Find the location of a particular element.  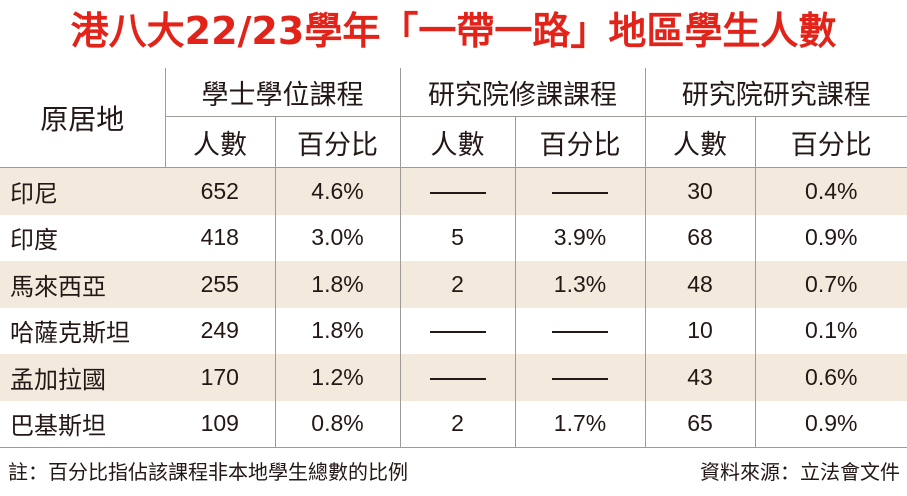

group-header-research-postgrad: 研究院研究課程 is located at coordinates (775, 92).